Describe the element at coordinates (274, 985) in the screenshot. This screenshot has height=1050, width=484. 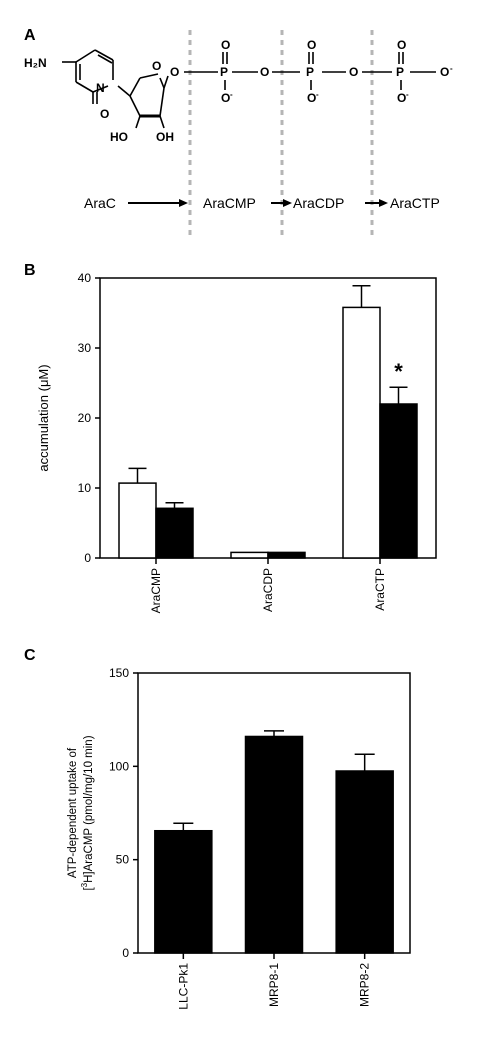
I see `x-tick-label: MRP8-1` at that location.